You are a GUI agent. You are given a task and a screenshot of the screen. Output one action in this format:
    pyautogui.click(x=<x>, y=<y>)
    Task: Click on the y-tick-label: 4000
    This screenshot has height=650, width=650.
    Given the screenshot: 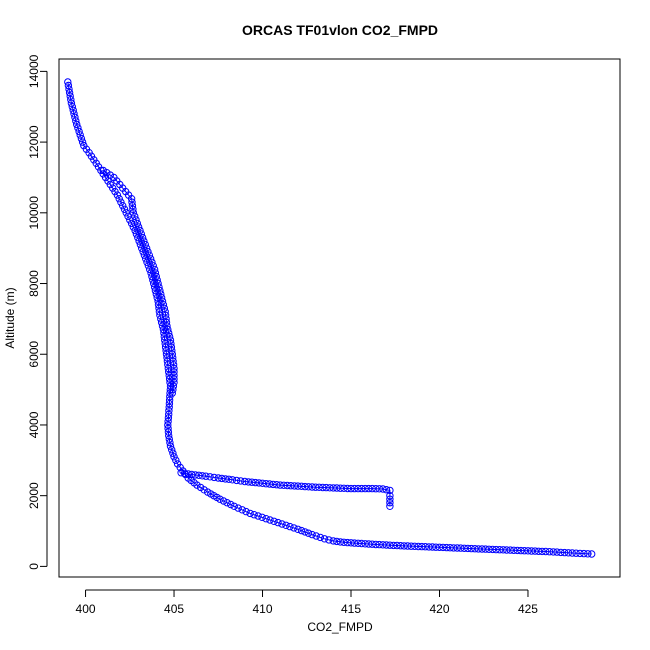 What is the action you would take?
    pyautogui.click(x=34, y=424)
    